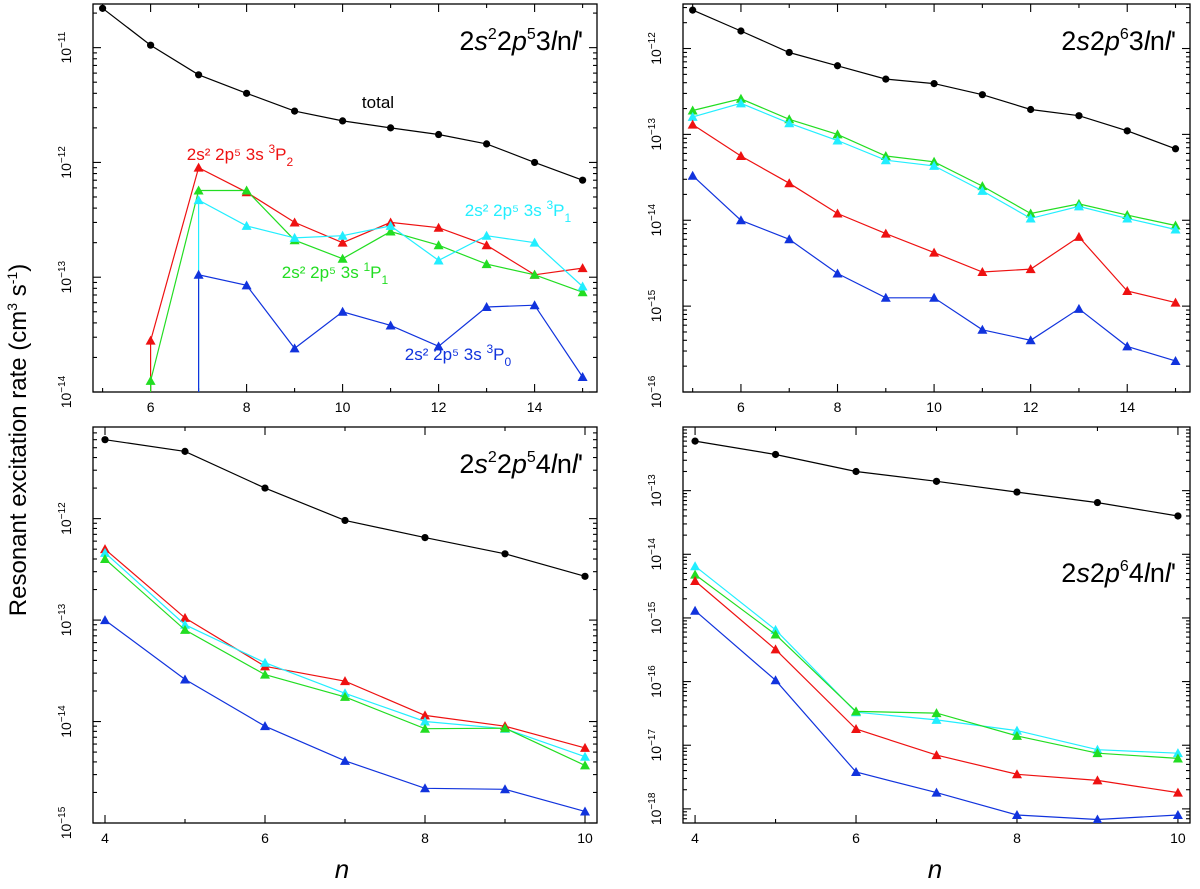 This screenshot has width=1200, height=889. What do you see at coordinates (655, 745) in the screenshot?
I see `y-tick-label: 10−17` at bounding box center [655, 745].